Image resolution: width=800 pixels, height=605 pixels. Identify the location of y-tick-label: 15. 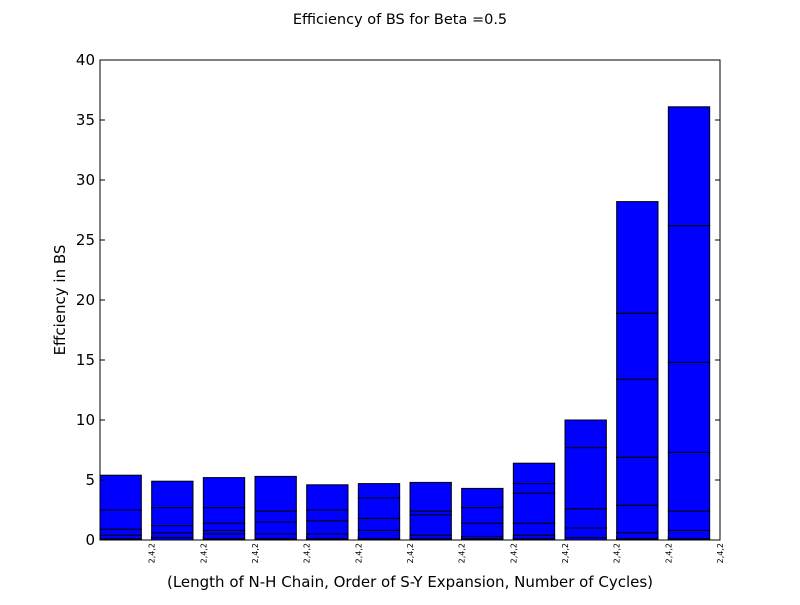
(85, 360).